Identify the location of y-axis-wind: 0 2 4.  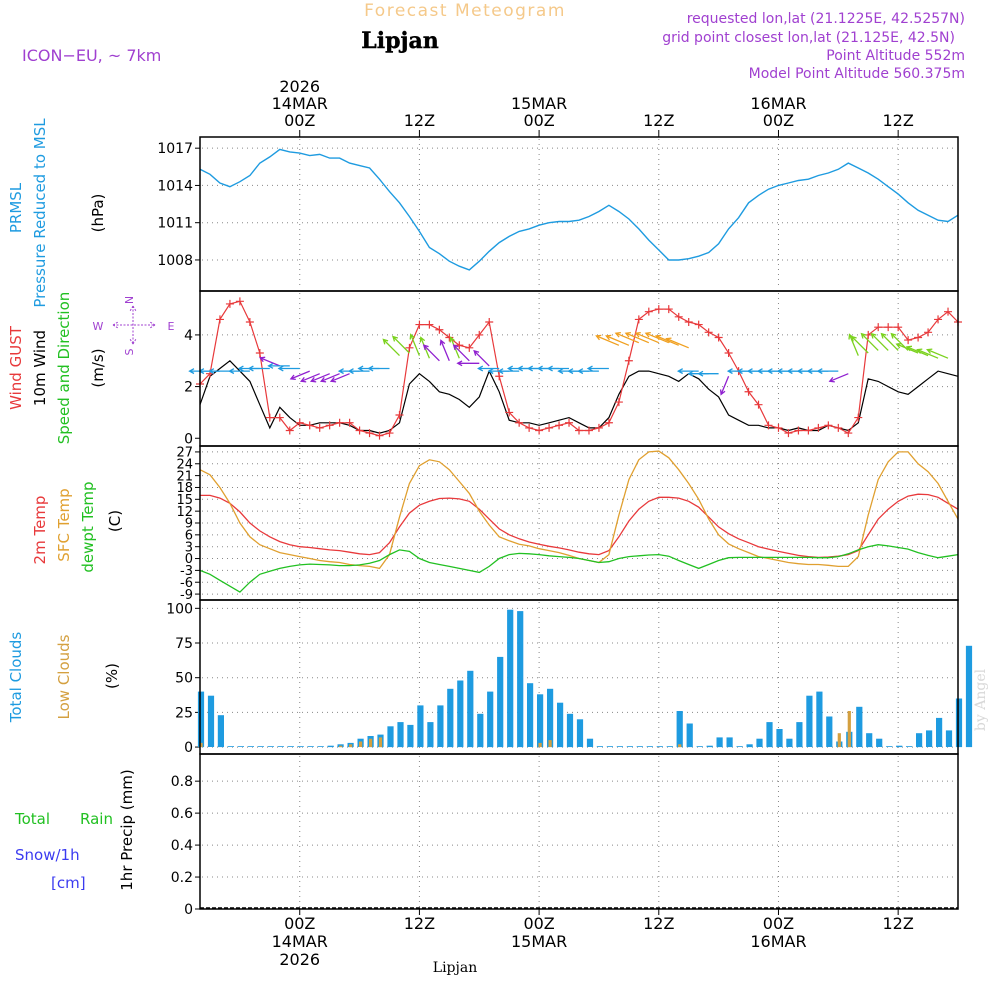
(192, 387).